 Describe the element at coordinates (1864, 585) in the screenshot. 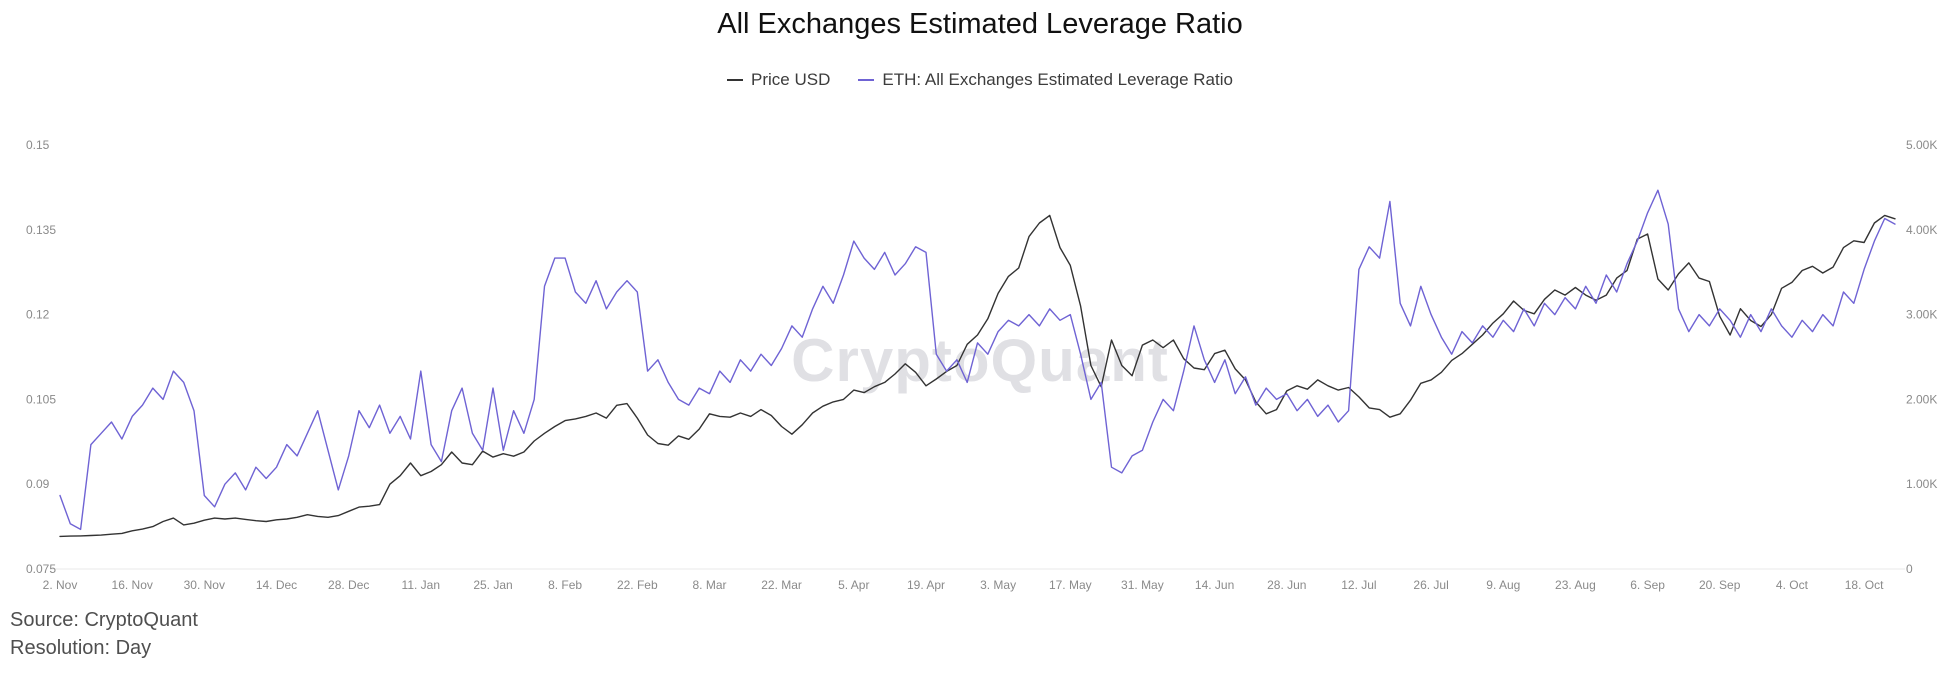

I see `x-axis-tick-label: 18. Oct` at that location.